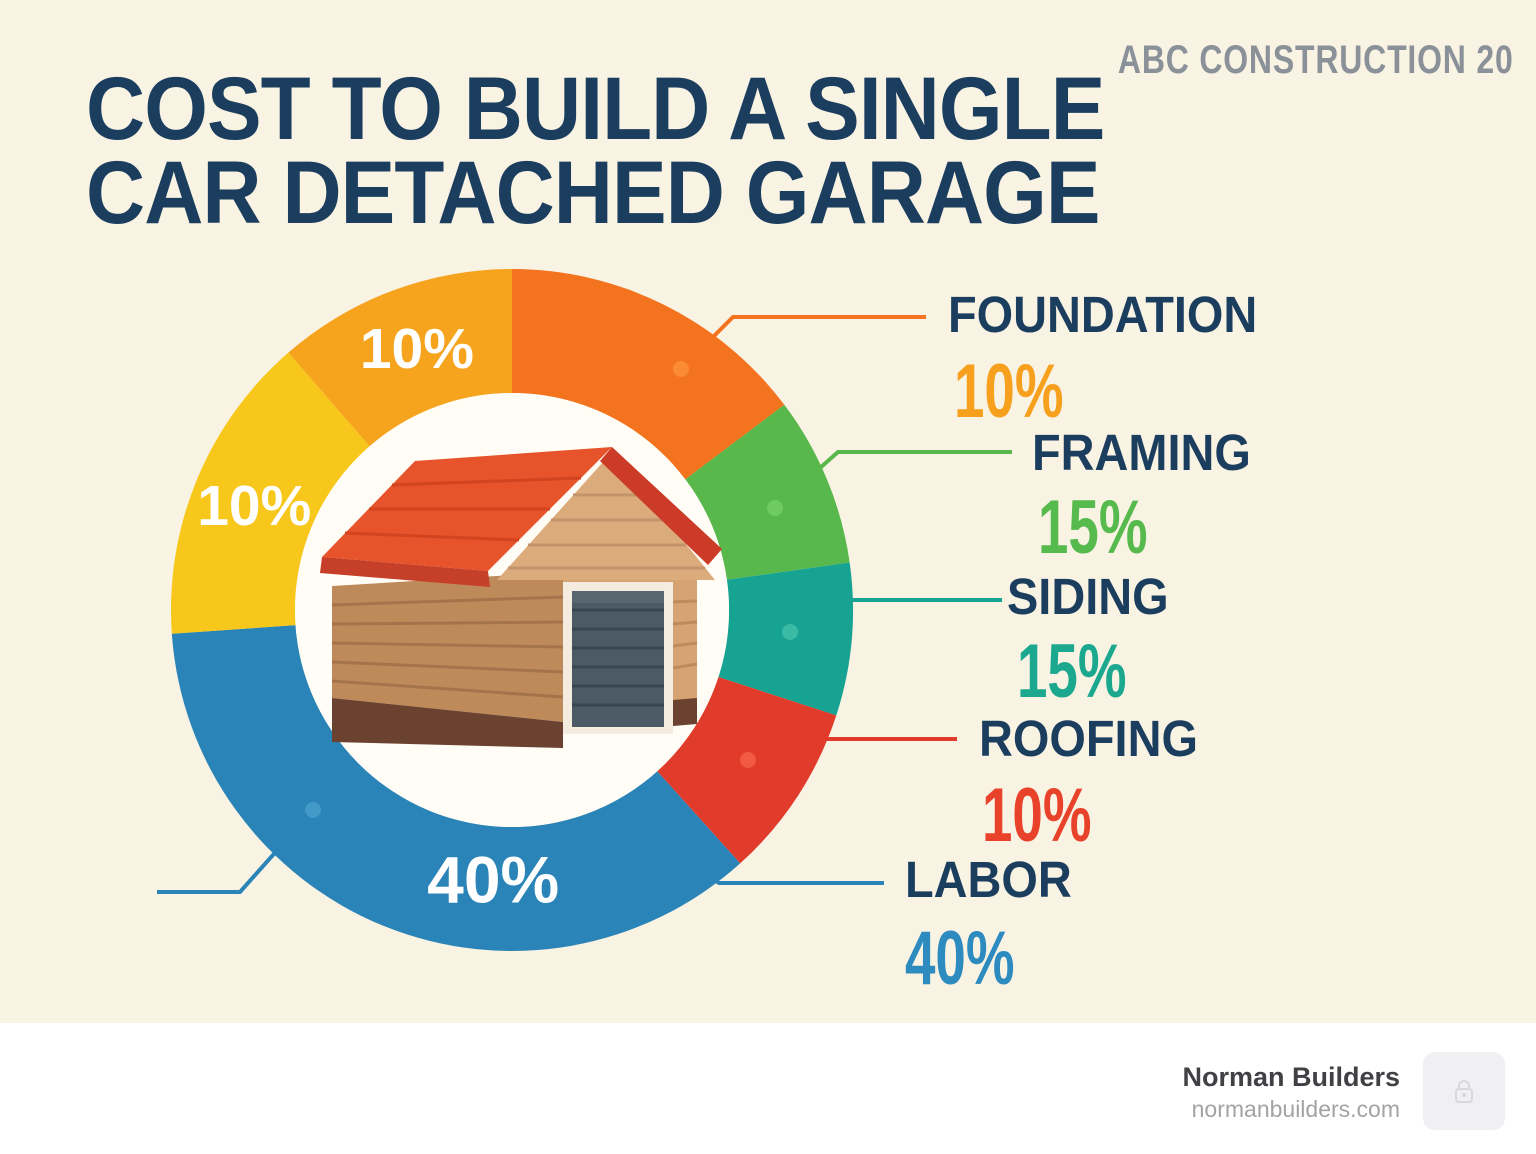 This screenshot has width=1536, height=1154. What do you see at coordinates (1103, 314) in the screenshot?
I see `legend-label: FOUNDATION` at bounding box center [1103, 314].